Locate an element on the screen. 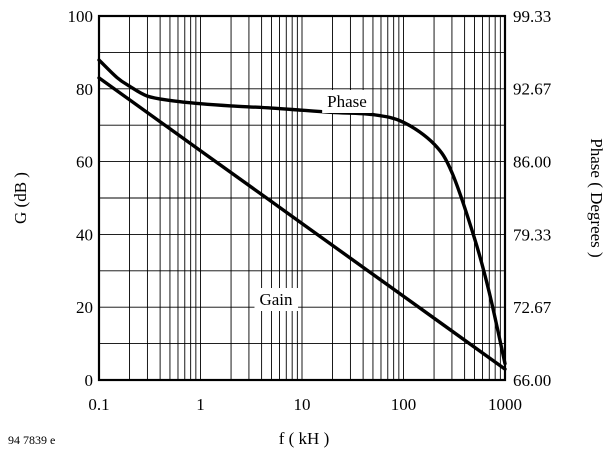  figure-id: 94 7839 e is located at coordinates (31, 440).